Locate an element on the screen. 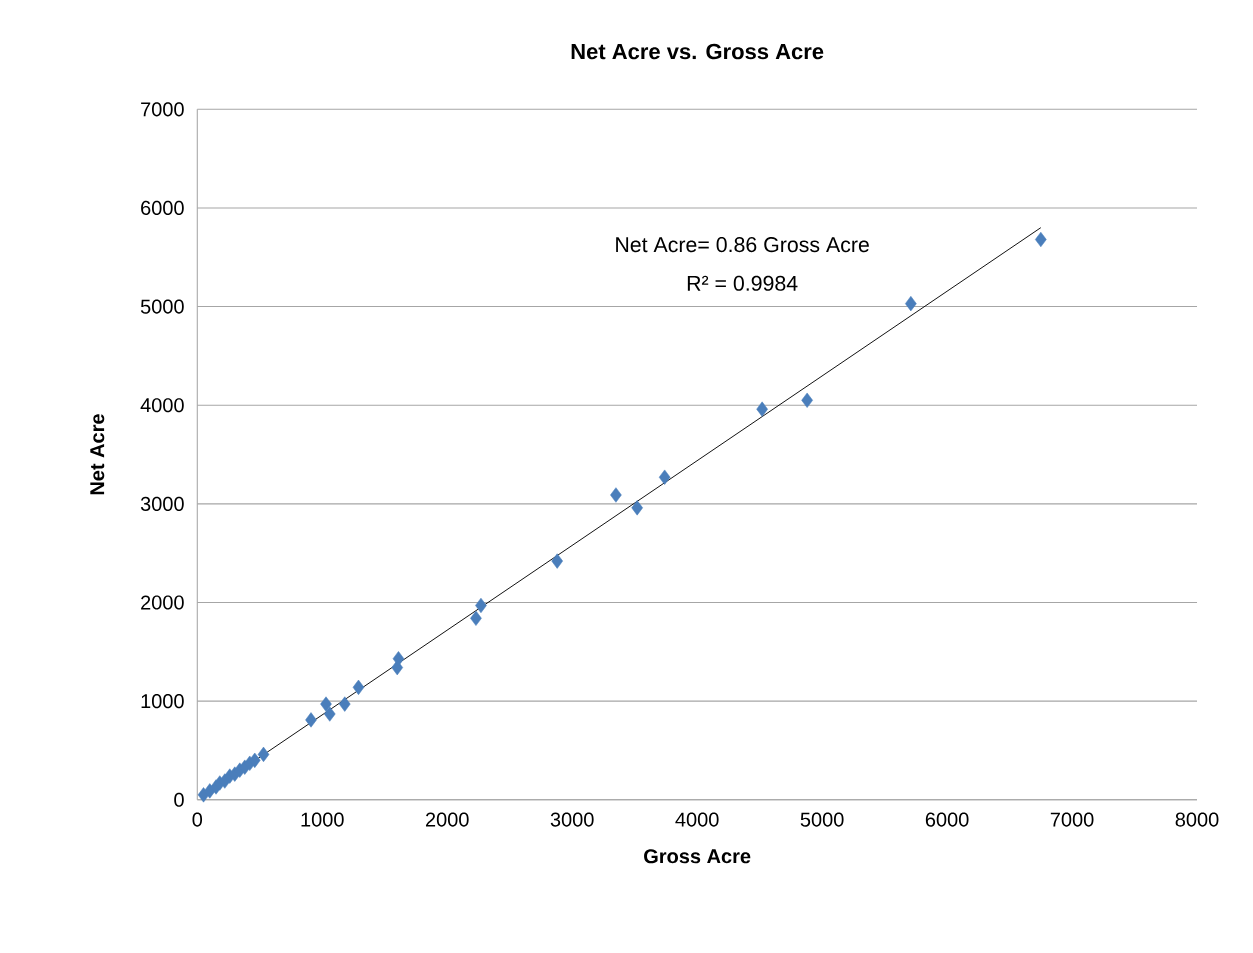 This screenshot has width=1253, height=953. x-tick-label: 6000 is located at coordinates (947, 819).